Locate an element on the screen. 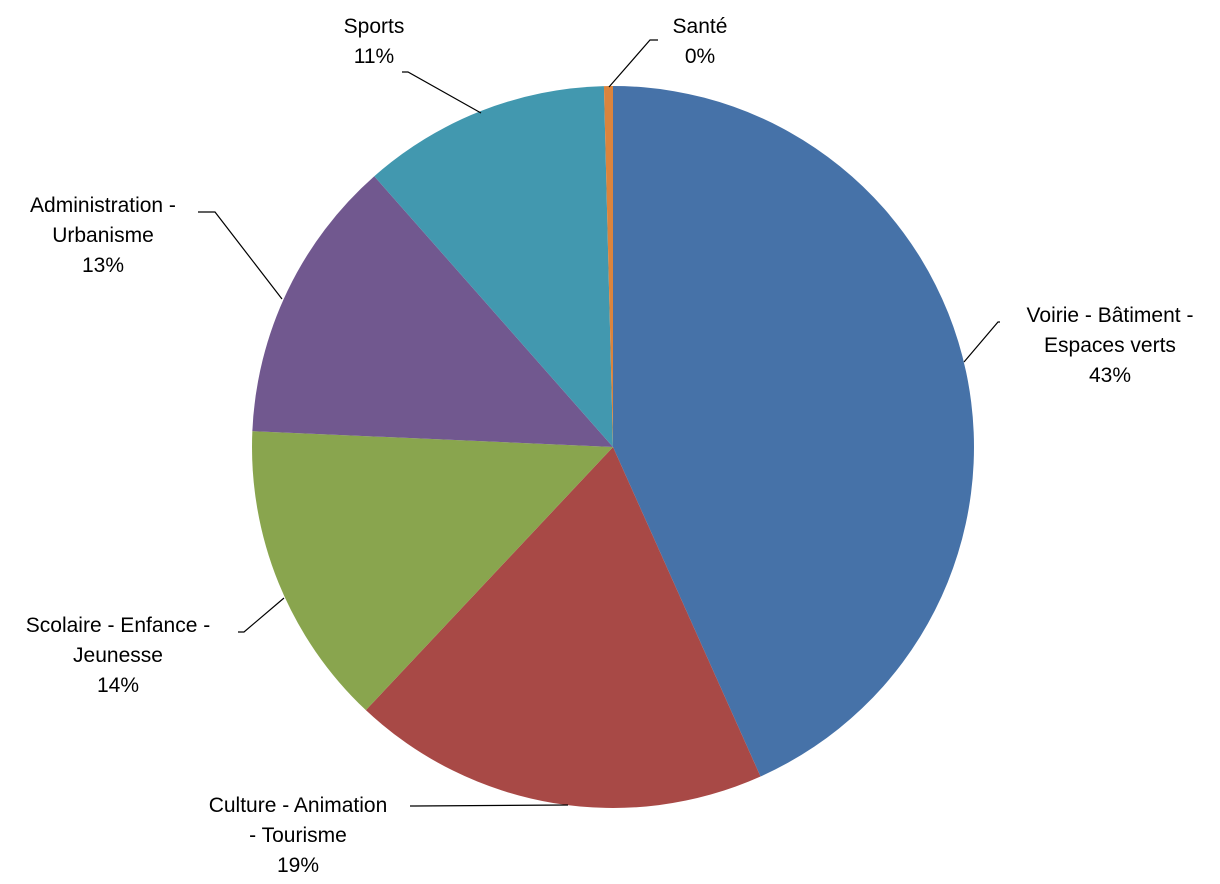  slice-label: Administration - Urbanisme 13% is located at coordinates (103, 235).